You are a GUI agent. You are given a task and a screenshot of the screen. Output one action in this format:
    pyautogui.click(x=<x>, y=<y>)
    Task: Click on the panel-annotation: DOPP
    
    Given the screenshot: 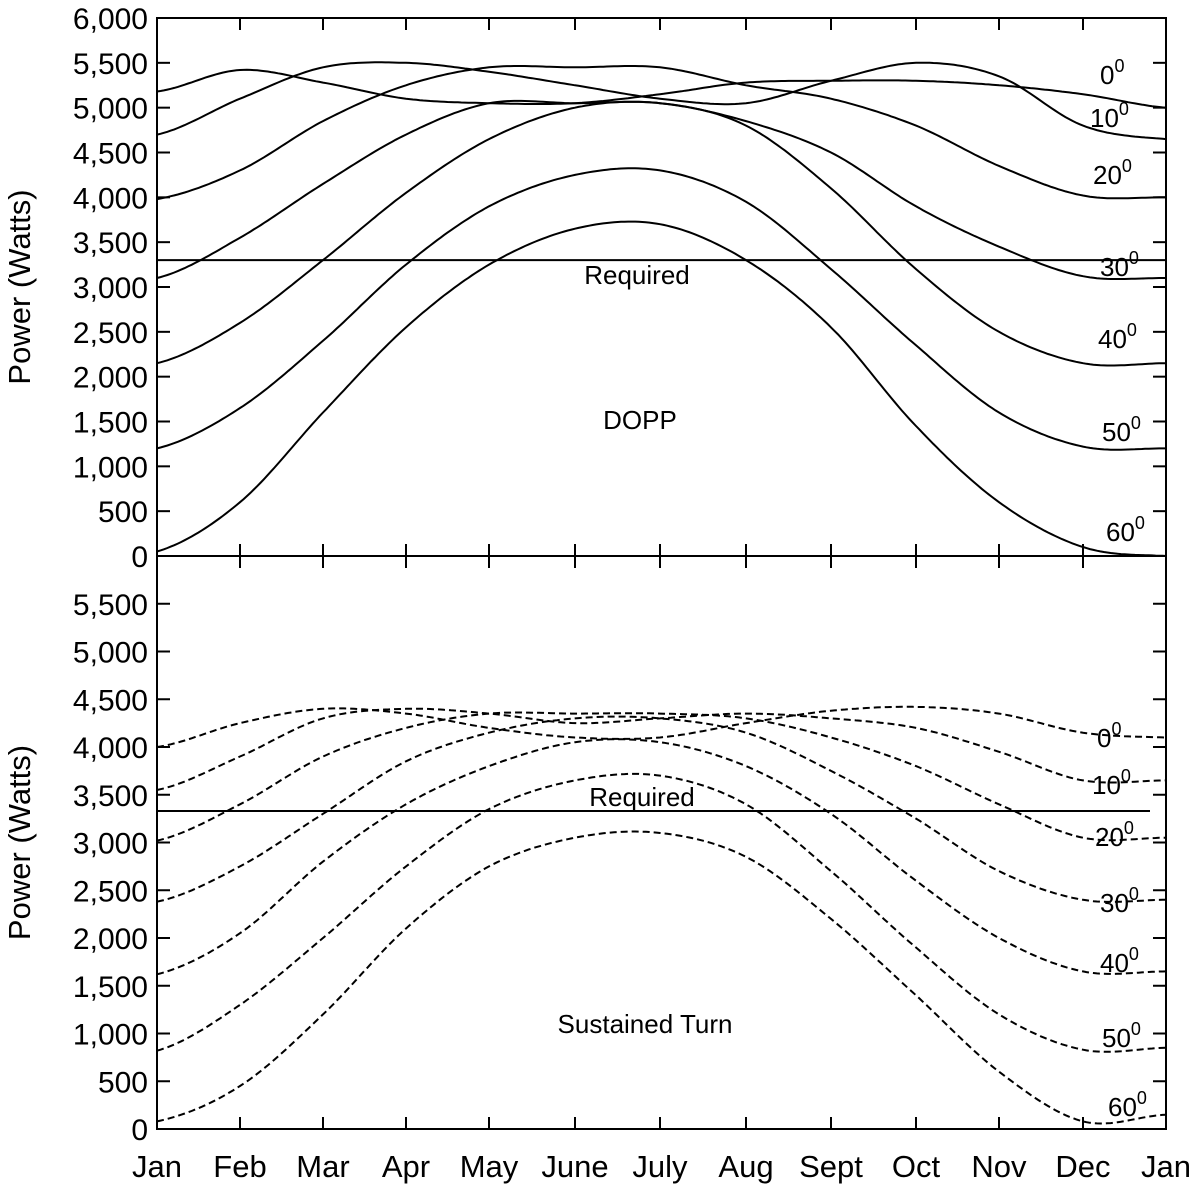 What is the action you would take?
    pyautogui.click(x=640, y=420)
    